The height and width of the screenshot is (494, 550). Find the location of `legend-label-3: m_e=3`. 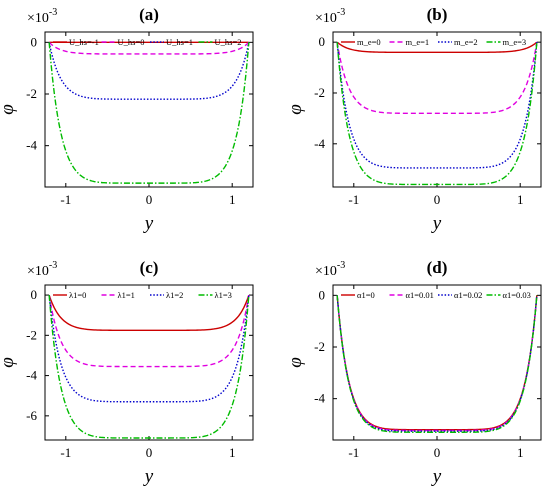

legend-label-3: m_e=3 is located at coordinates (515, 42).